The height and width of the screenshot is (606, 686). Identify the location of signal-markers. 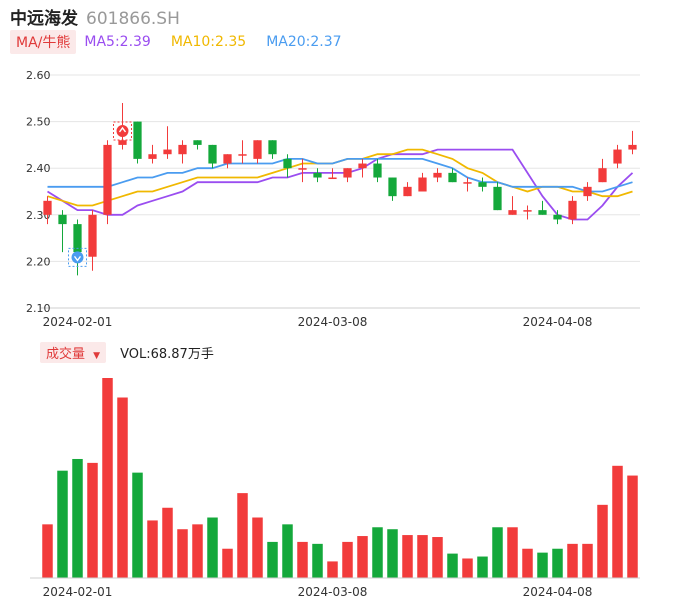
(100, 194).